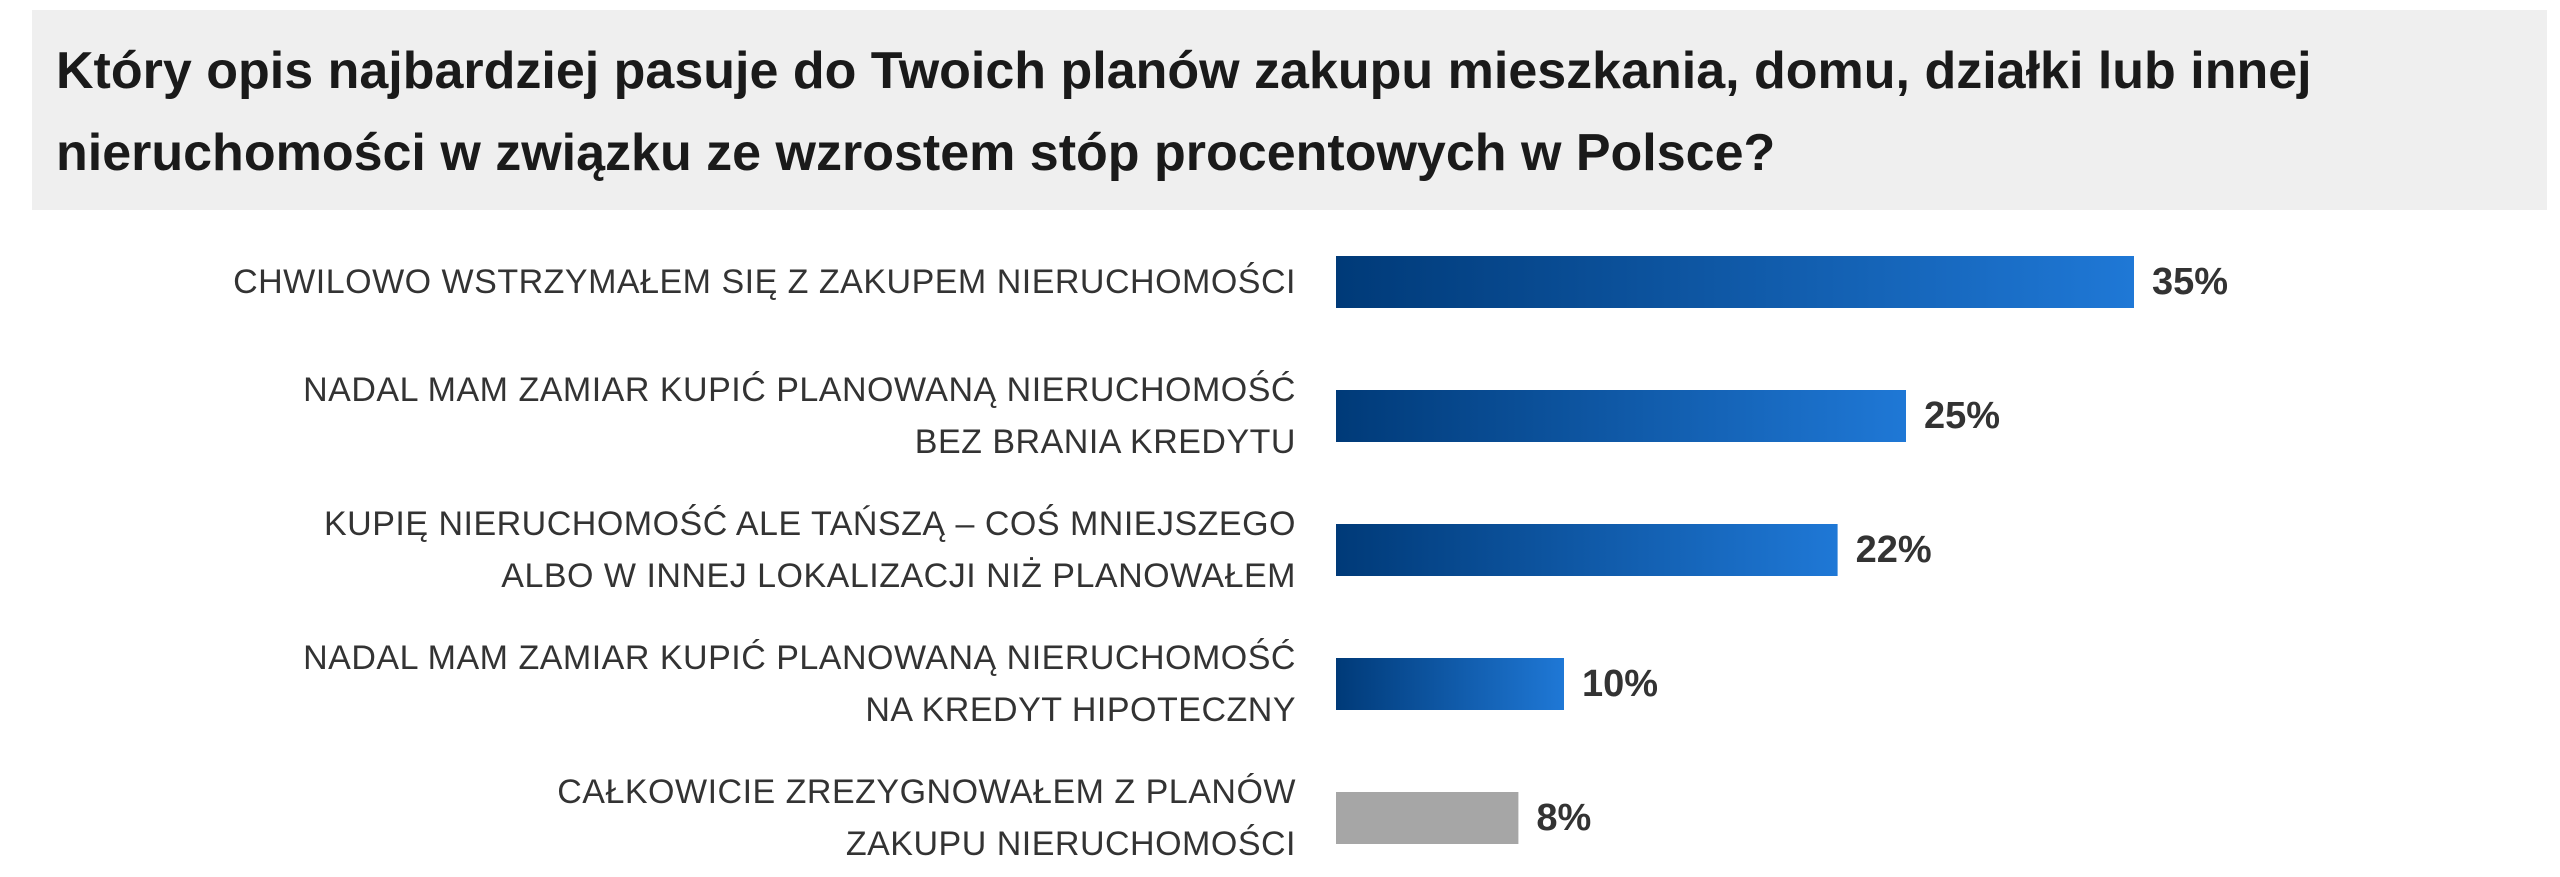 This screenshot has height=877, width=2560. I want to click on category-label-3-line-2: ALBO W INNEJ LOKALIZACJI NIŻ PLANOWAŁEM, so click(898, 576).